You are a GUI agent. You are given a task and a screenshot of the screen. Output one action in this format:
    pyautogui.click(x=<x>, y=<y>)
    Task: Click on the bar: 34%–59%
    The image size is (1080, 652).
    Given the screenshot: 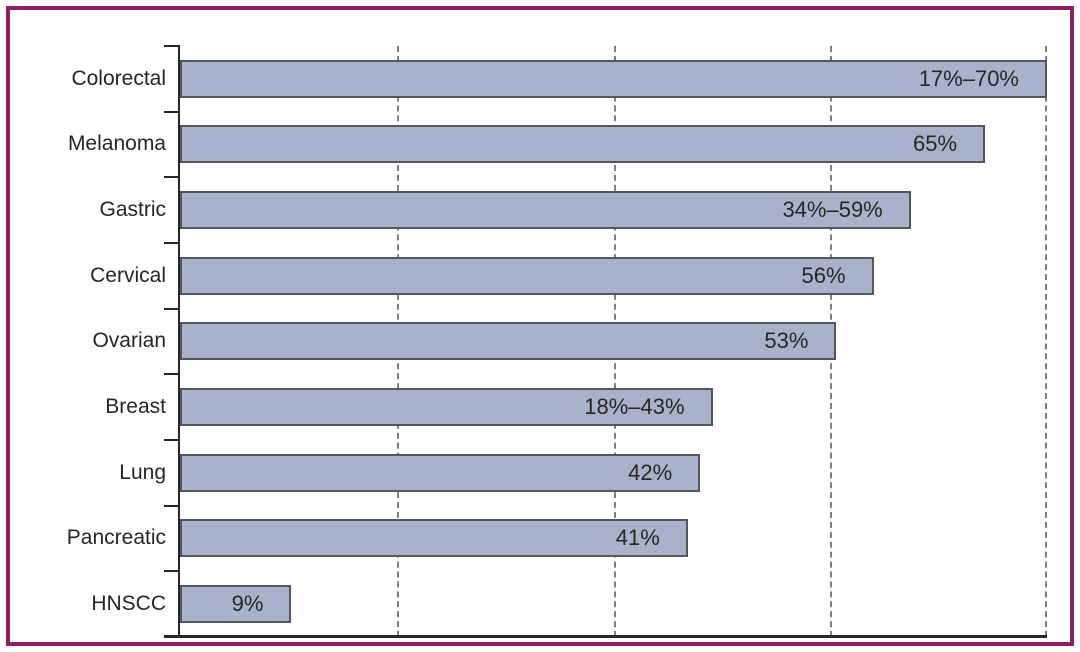 What is the action you would take?
    pyautogui.click(x=545, y=210)
    